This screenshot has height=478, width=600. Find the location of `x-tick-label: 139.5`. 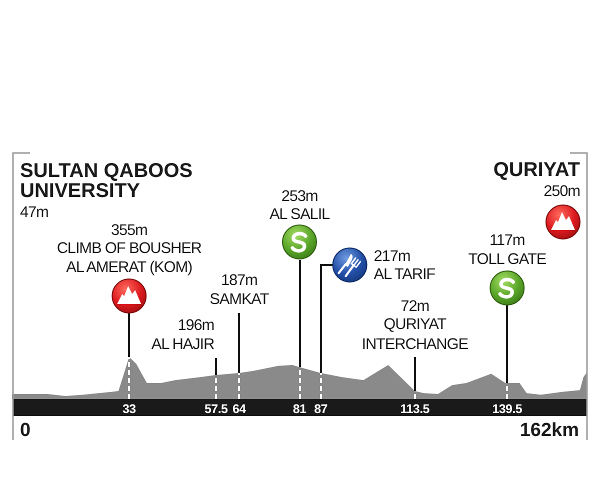

x-tick-label: 139.5 is located at coordinates (507, 409).